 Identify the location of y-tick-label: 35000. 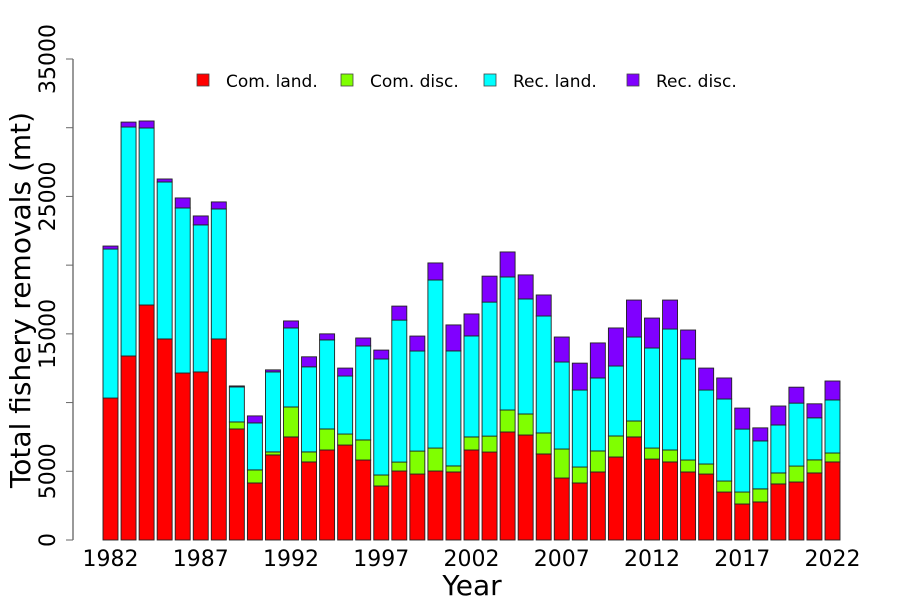
(48, 59).